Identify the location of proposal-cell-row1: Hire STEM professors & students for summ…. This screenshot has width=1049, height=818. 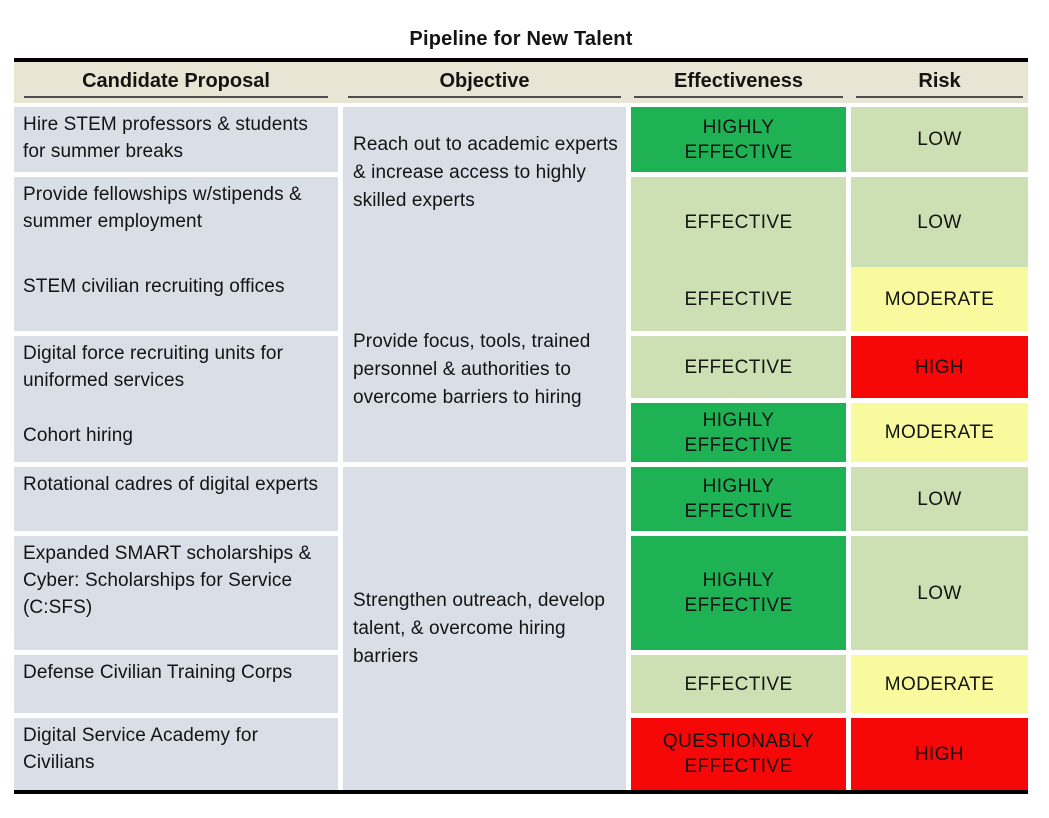
(176, 139).